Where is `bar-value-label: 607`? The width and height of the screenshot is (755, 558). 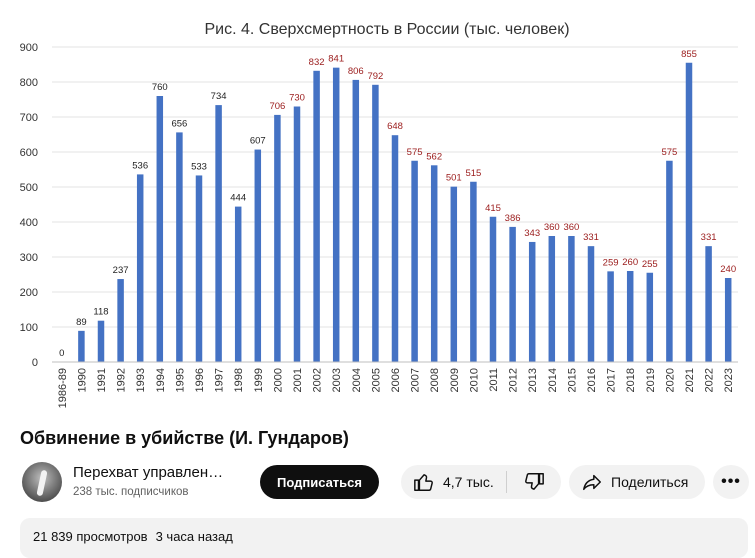
bar-value-label: 607 is located at coordinates (258, 141).